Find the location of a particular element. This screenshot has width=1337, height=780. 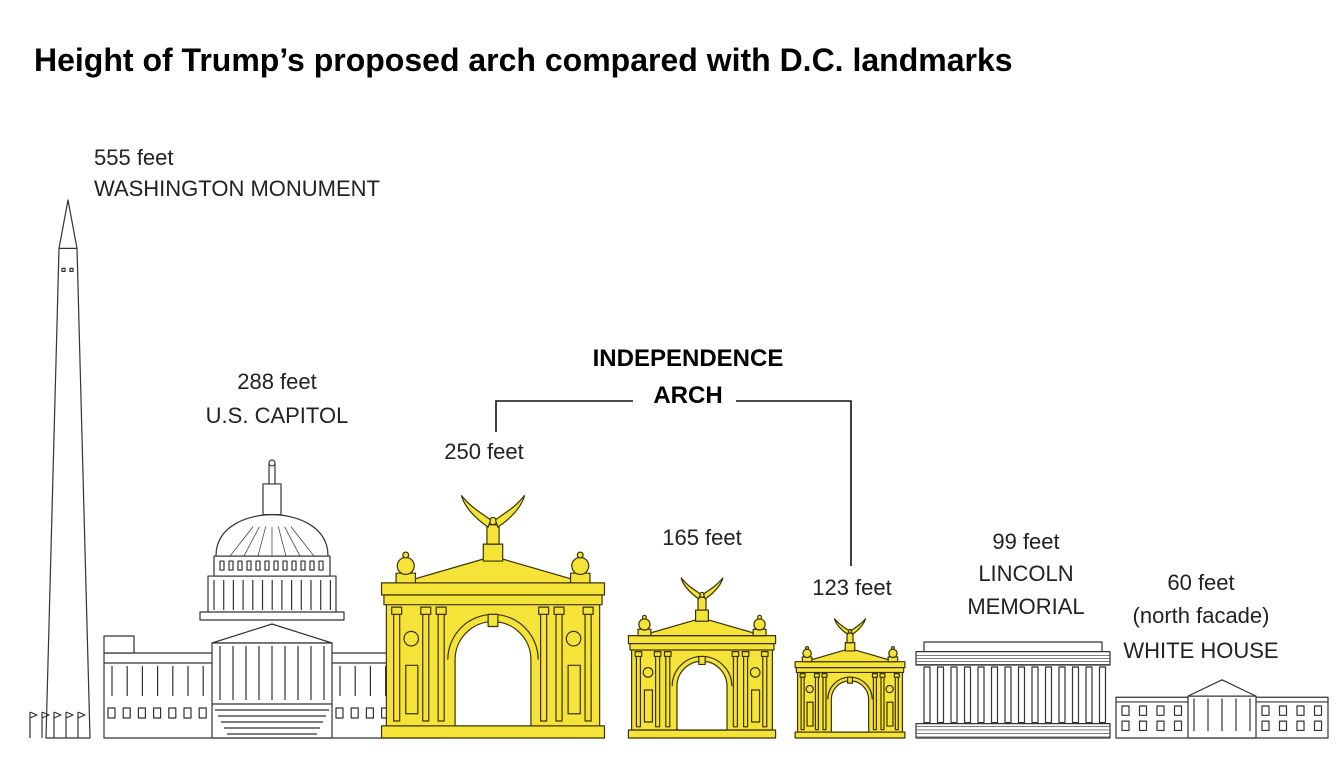

group-label-line: ARCH is located at coordinates (687, 395).